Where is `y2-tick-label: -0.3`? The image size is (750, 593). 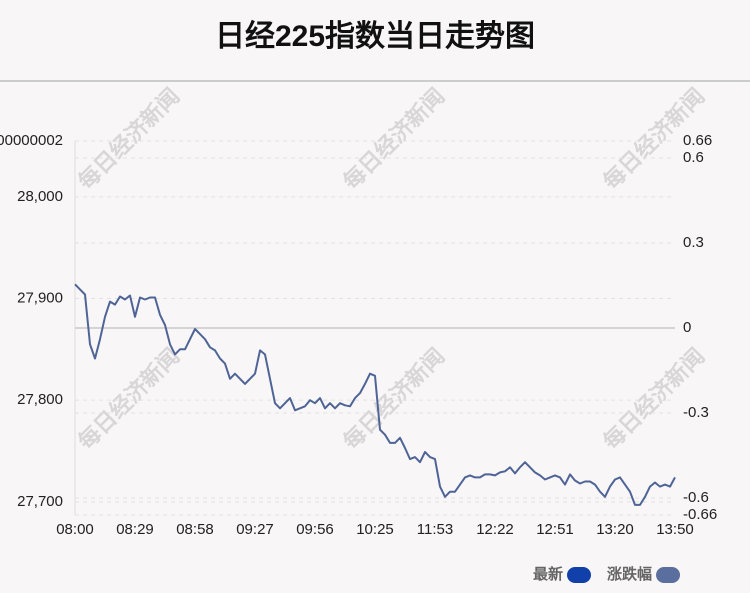 y2-tick-label: -0.3 is located at coordinates (696, 412).